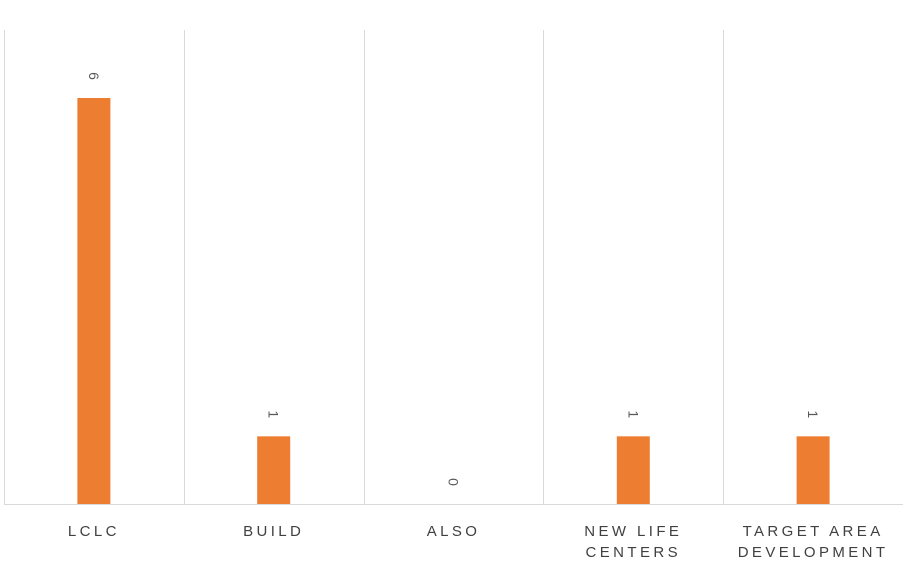 The width and height of the screenshot is (903, 567). What do you see at coordinates (274, 531) in the screenshot?
I see `category-label-1: BUILD` at bounding box center [274, 531].